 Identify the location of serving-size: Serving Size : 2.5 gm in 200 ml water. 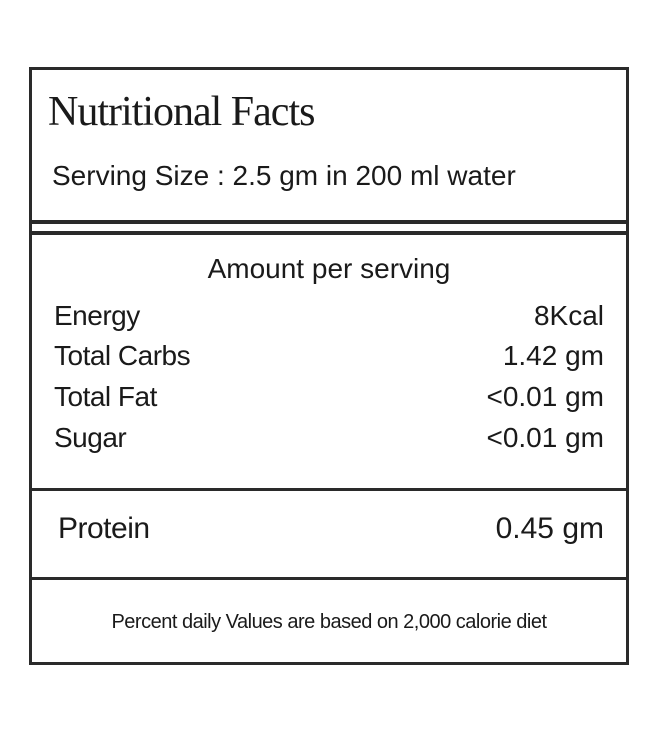
(284, 175).